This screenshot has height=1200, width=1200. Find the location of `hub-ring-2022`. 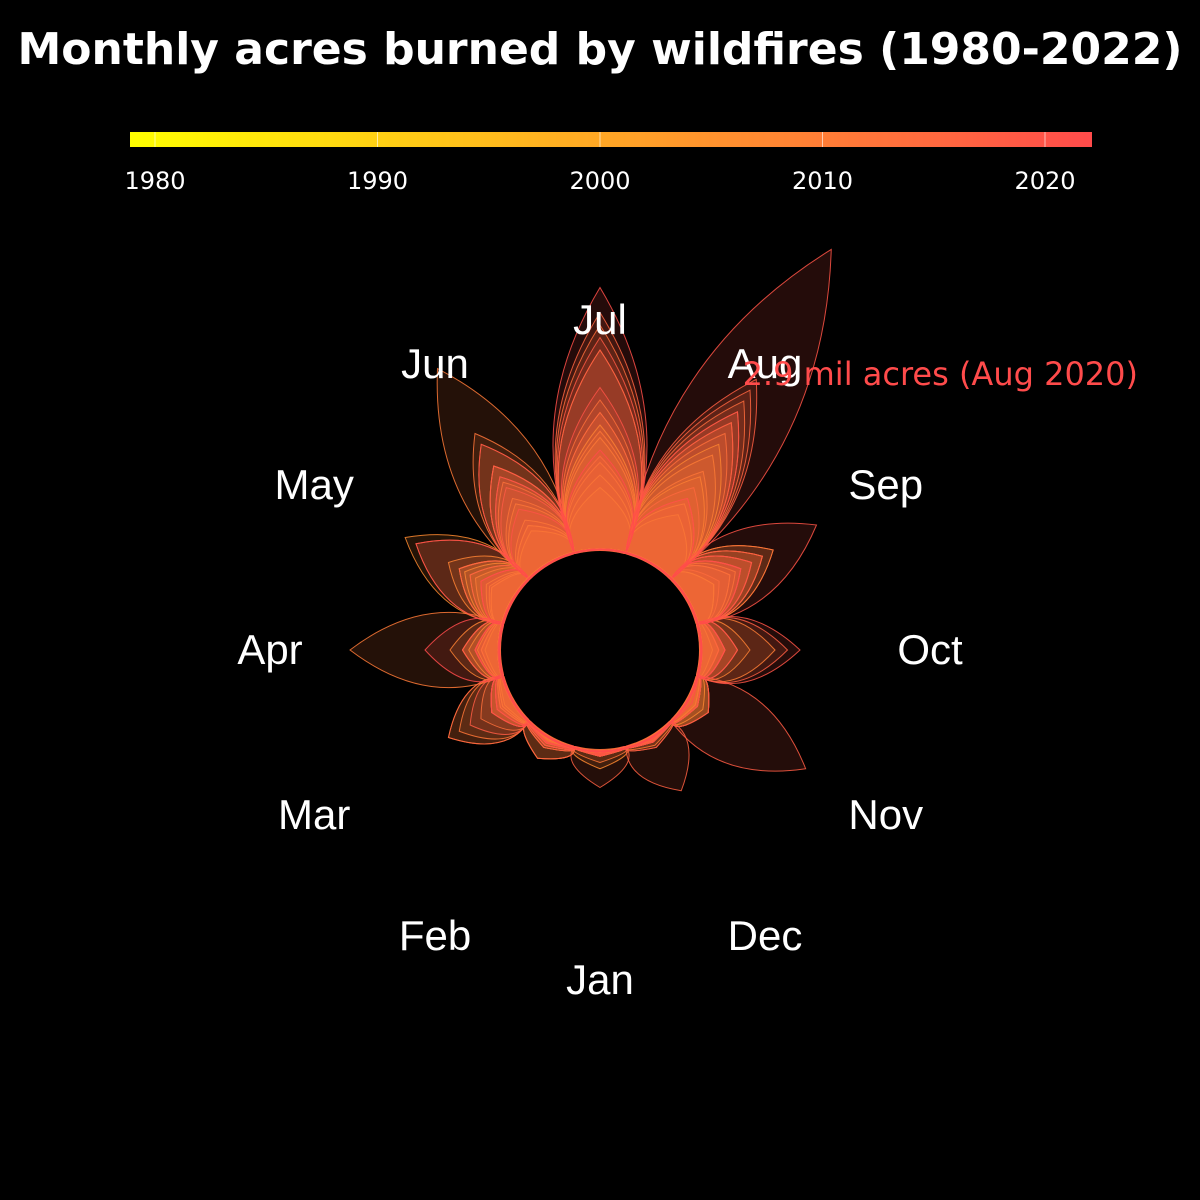

hub-ring-2022 is located at coordinates (601, 651).